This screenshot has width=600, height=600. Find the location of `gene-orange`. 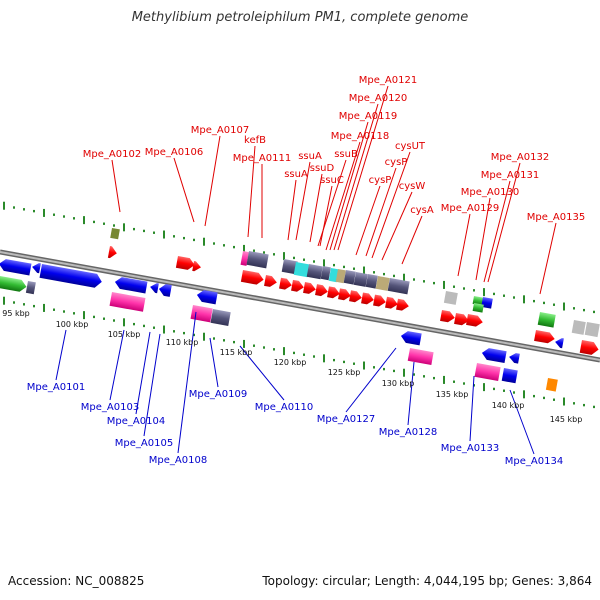

gene-orange is located at coordinates (551, 385).